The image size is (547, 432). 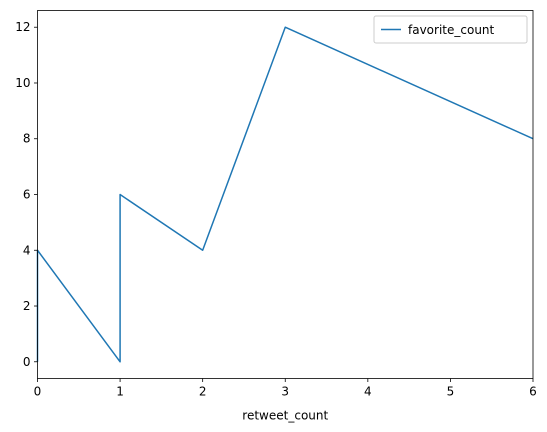 I want to click on y-tick-label: 6, so click(x=27, y=195).